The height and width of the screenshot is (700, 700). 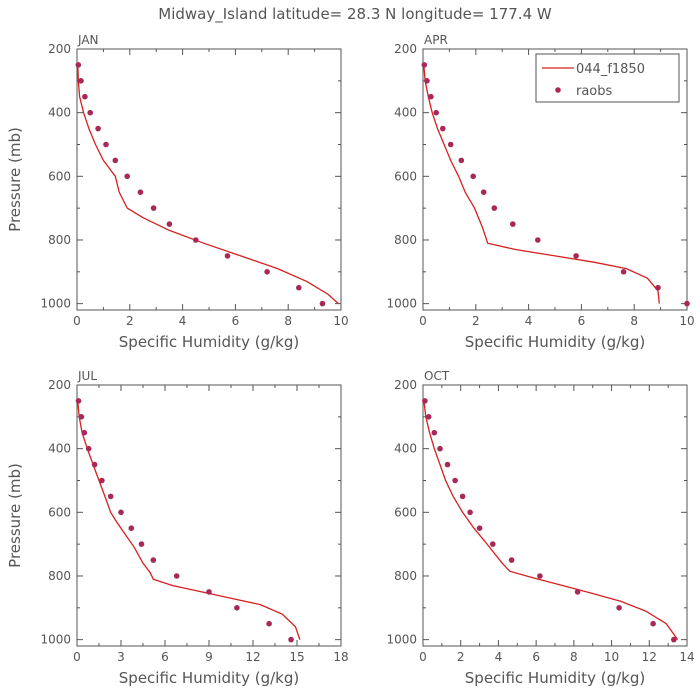 I want to click on panel-label: JUL, so click(x=87, y=376).